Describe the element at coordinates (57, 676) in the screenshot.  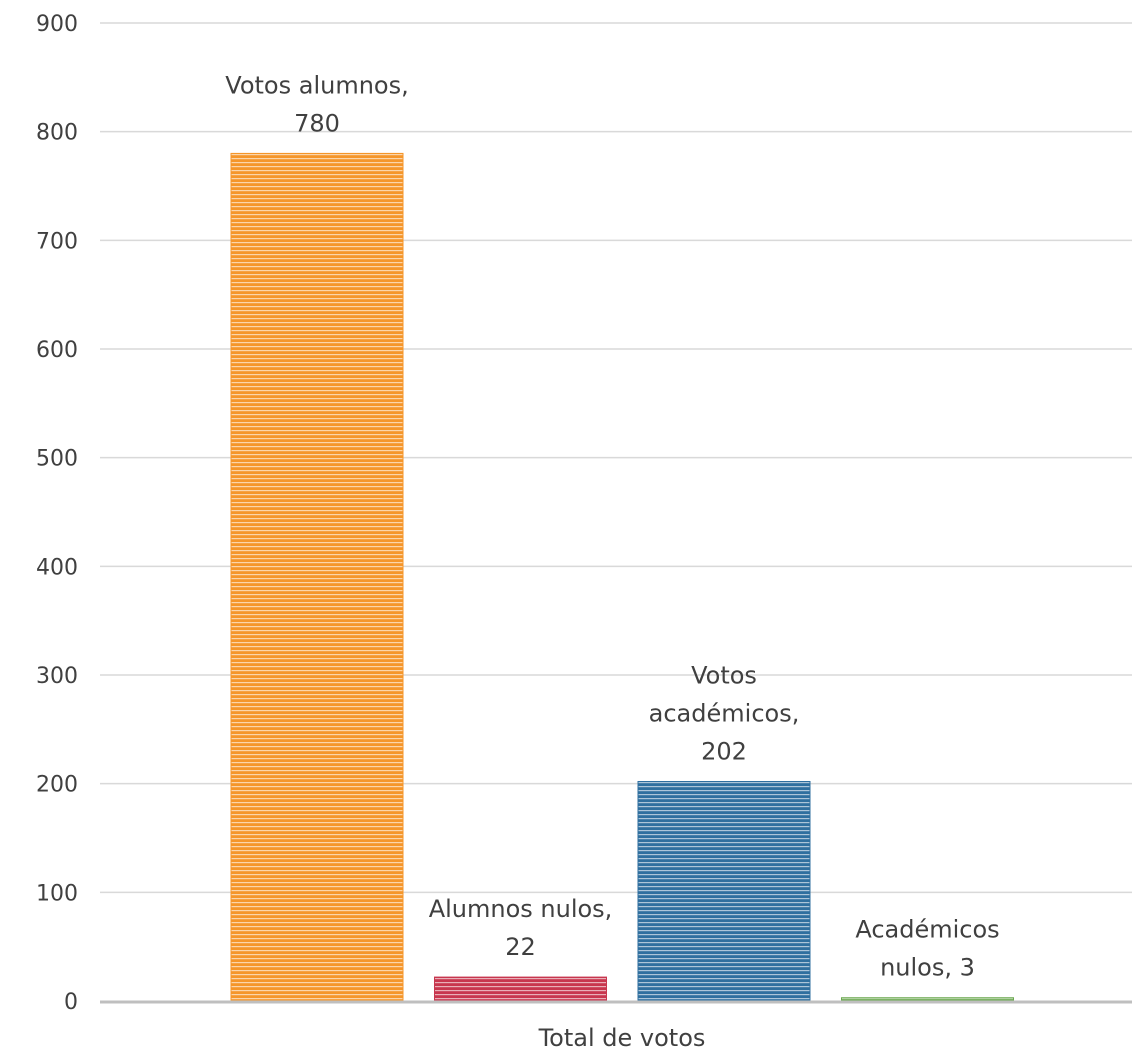
I see `y-tick-label-300: 300` at that location.